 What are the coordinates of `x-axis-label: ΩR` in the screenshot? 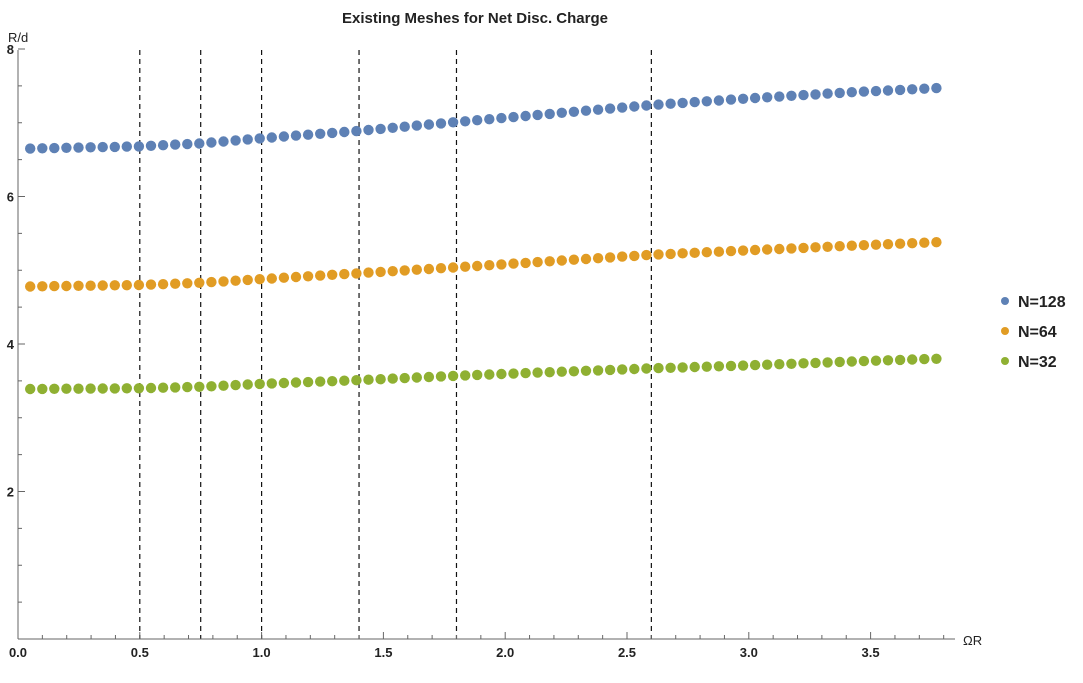 It's located at (972, 640).